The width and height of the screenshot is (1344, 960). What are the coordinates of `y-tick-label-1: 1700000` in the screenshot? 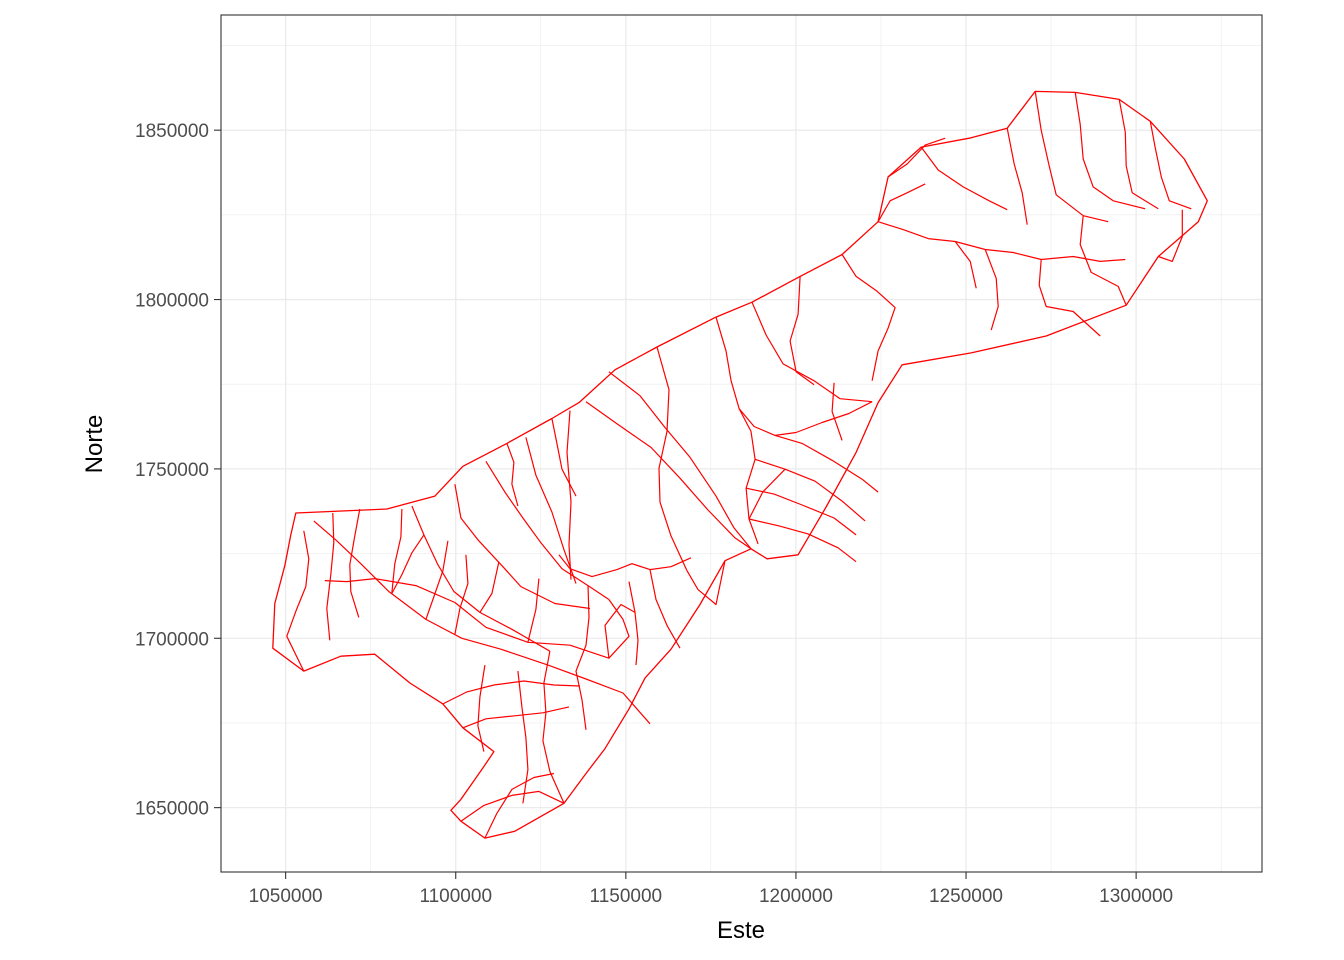 It's located at (172, 639).